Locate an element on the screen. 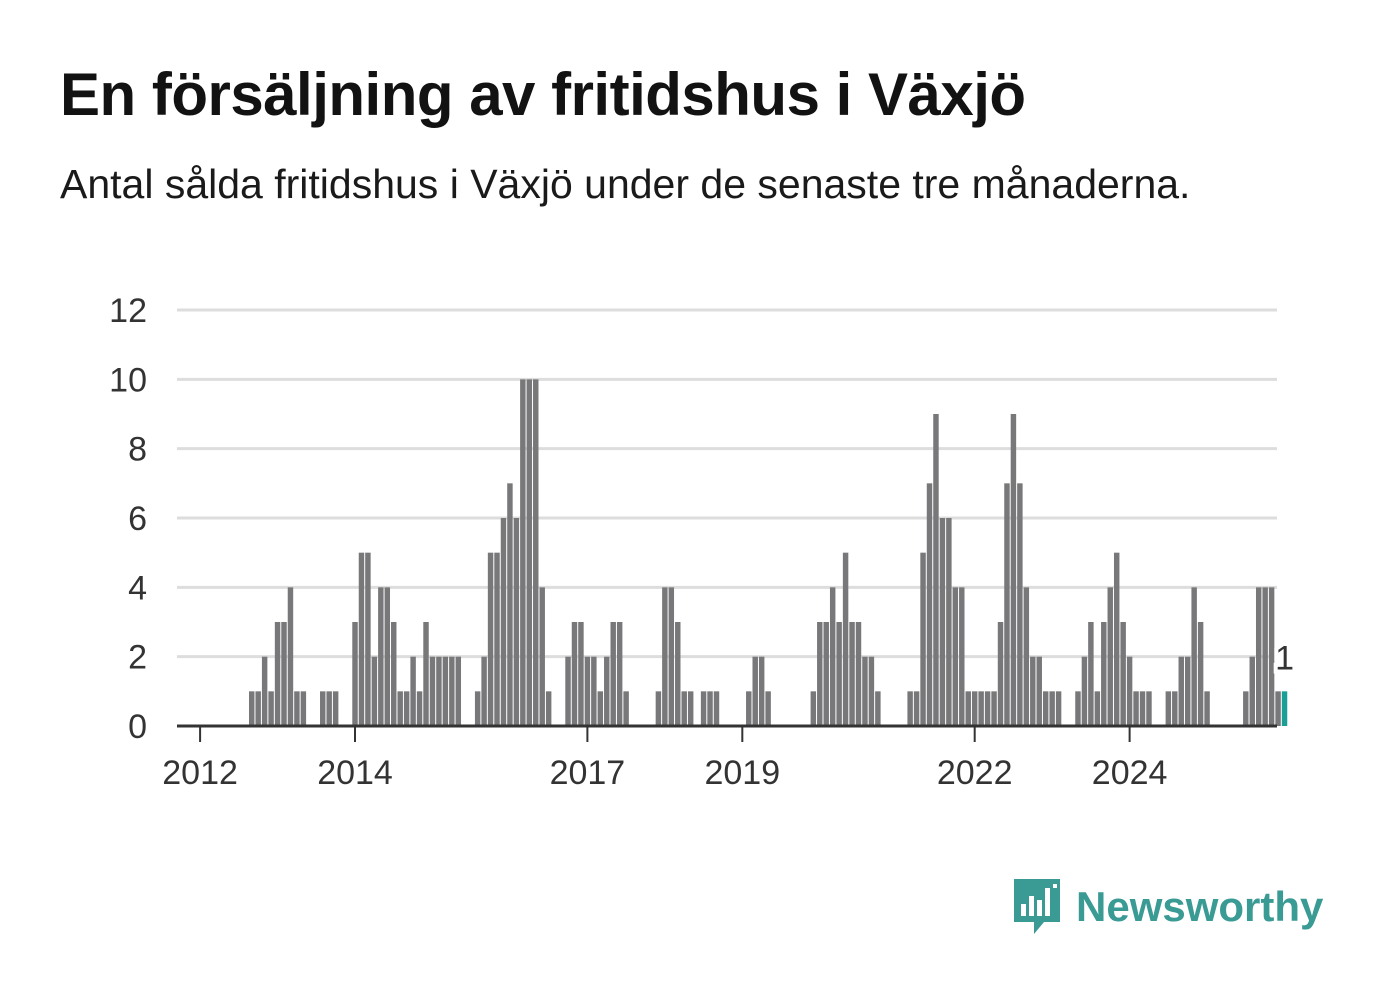 The width and height of the screenshot is (1382, 999). y-tick-label: 12 is located at coordinates (128, 311).